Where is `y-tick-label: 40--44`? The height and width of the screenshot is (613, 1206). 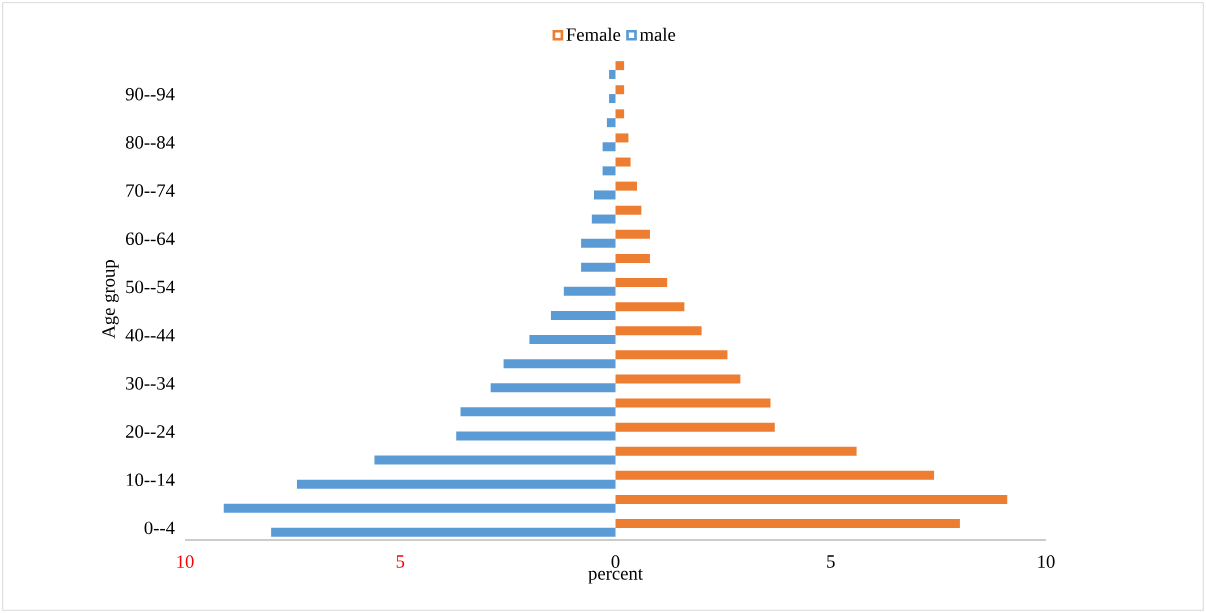 y-tick-label: 40--44 is located at coordinates (150, 335).